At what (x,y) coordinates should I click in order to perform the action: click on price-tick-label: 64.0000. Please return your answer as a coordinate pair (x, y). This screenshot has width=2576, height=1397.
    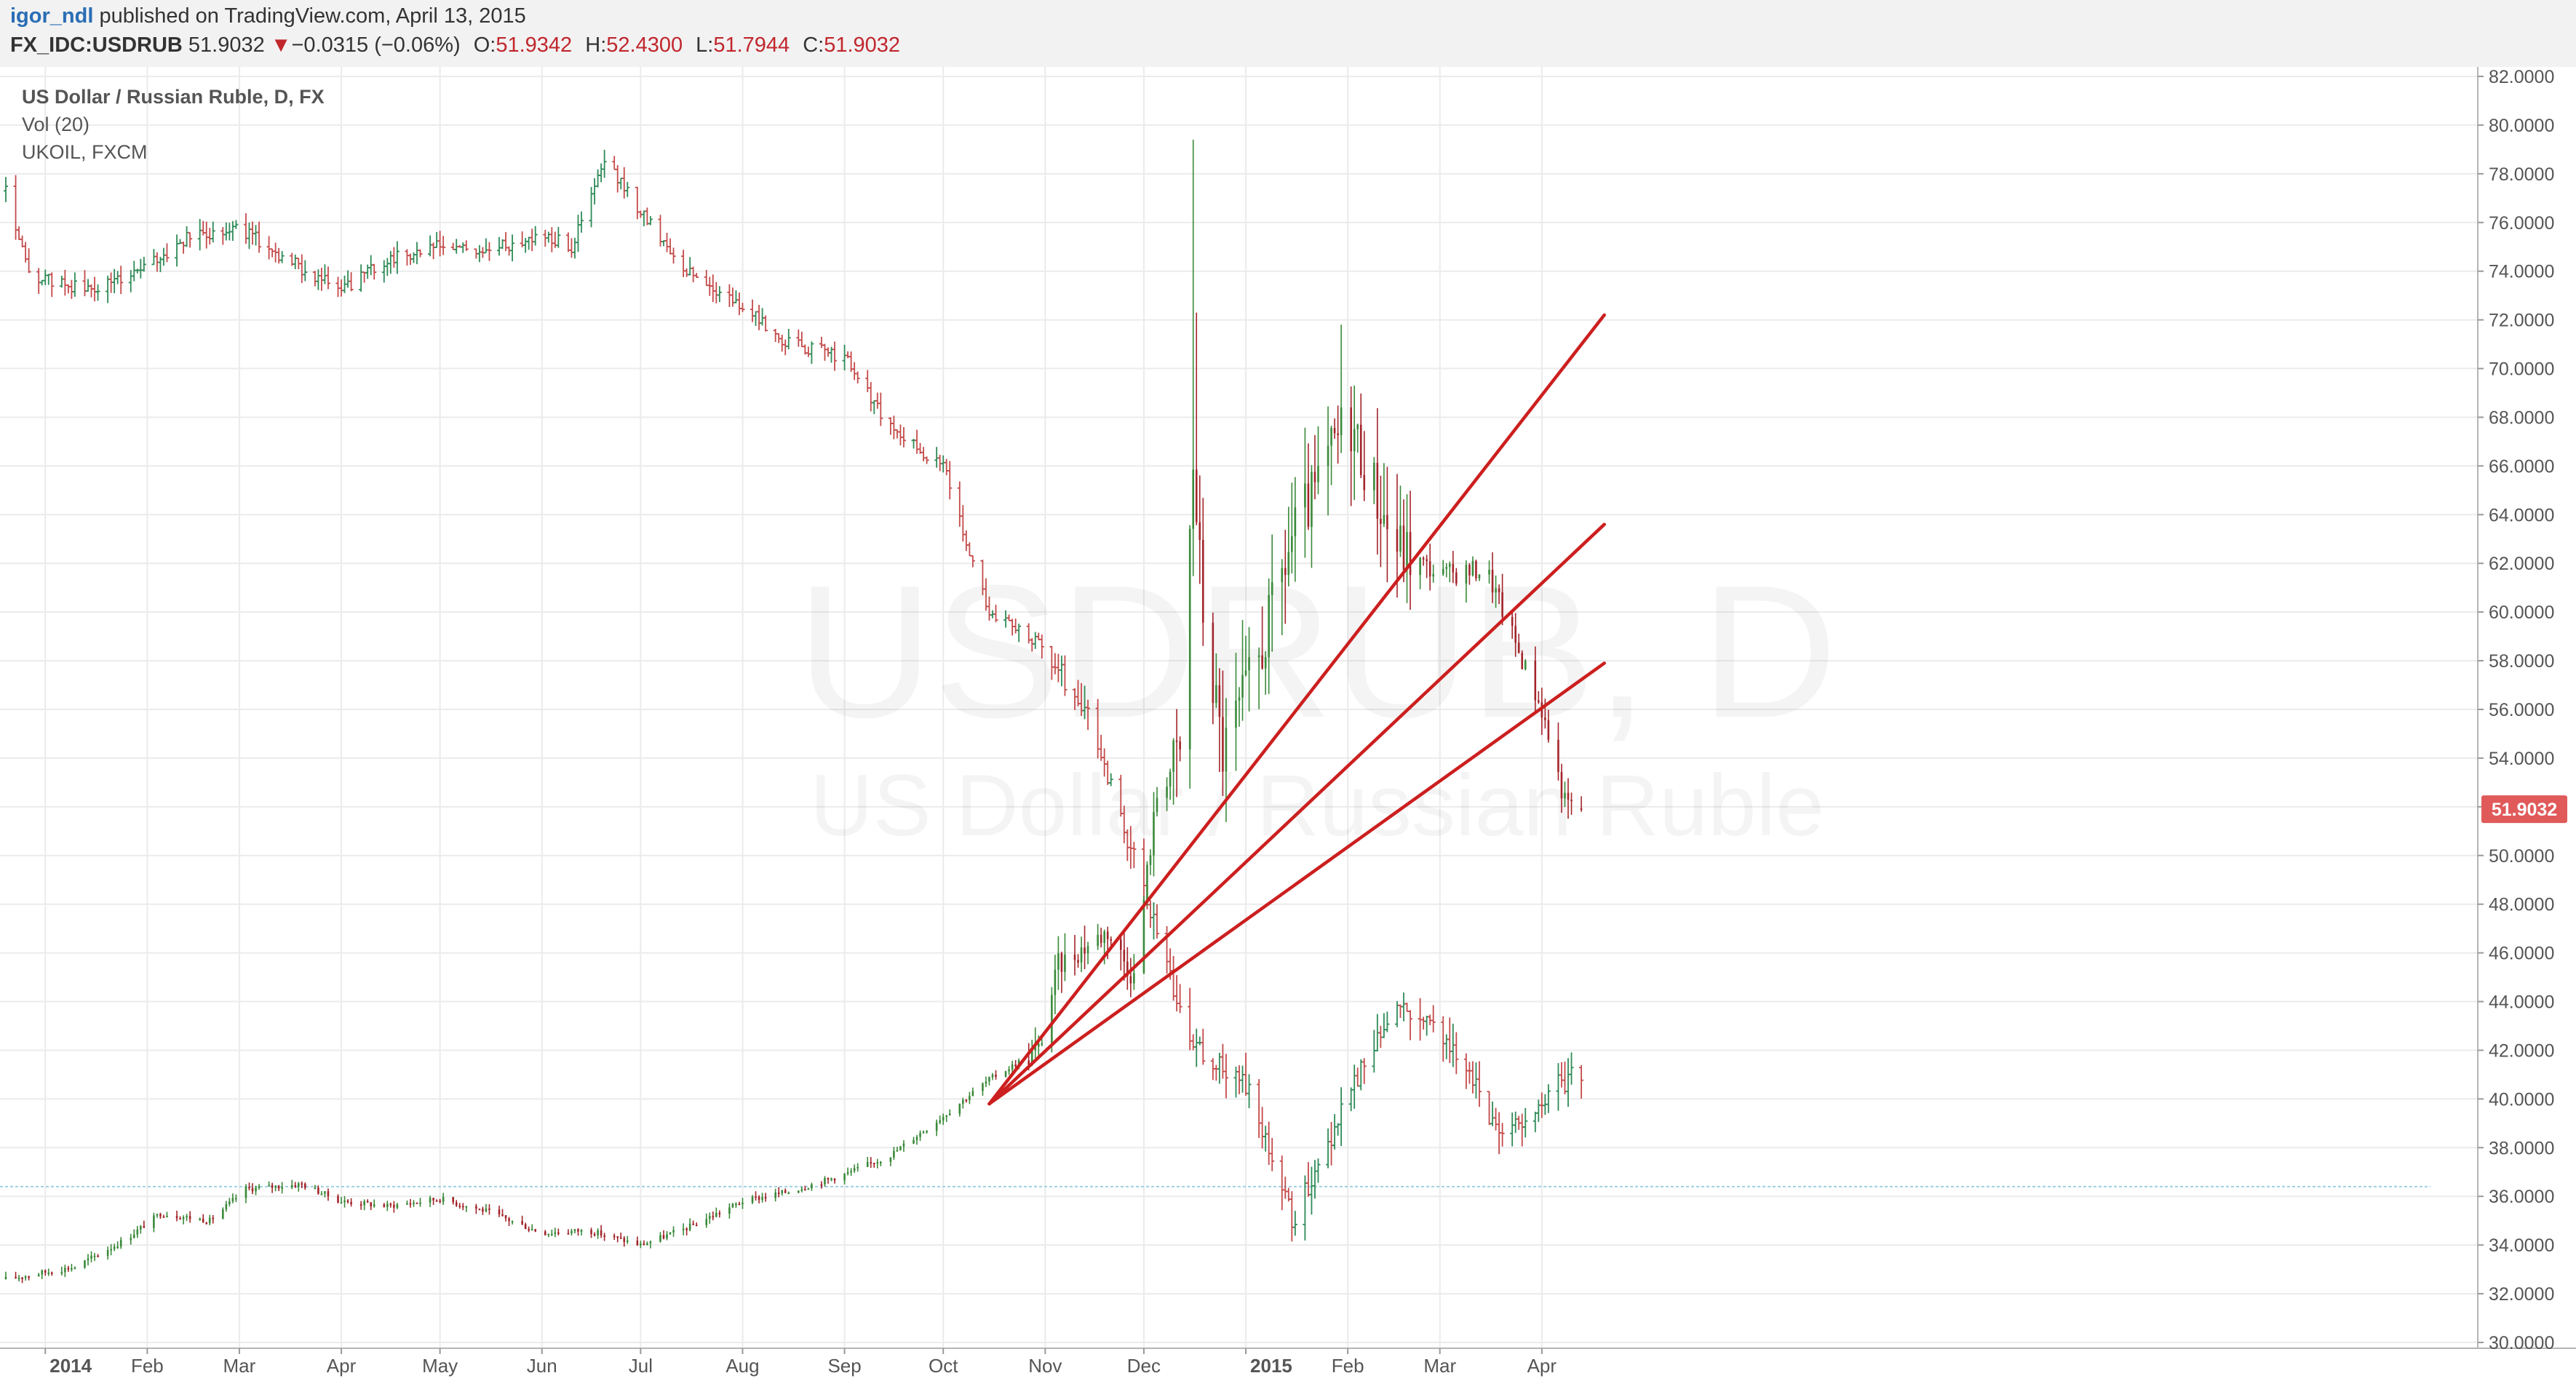
    Looking at the image, I should click on (2521, 515).